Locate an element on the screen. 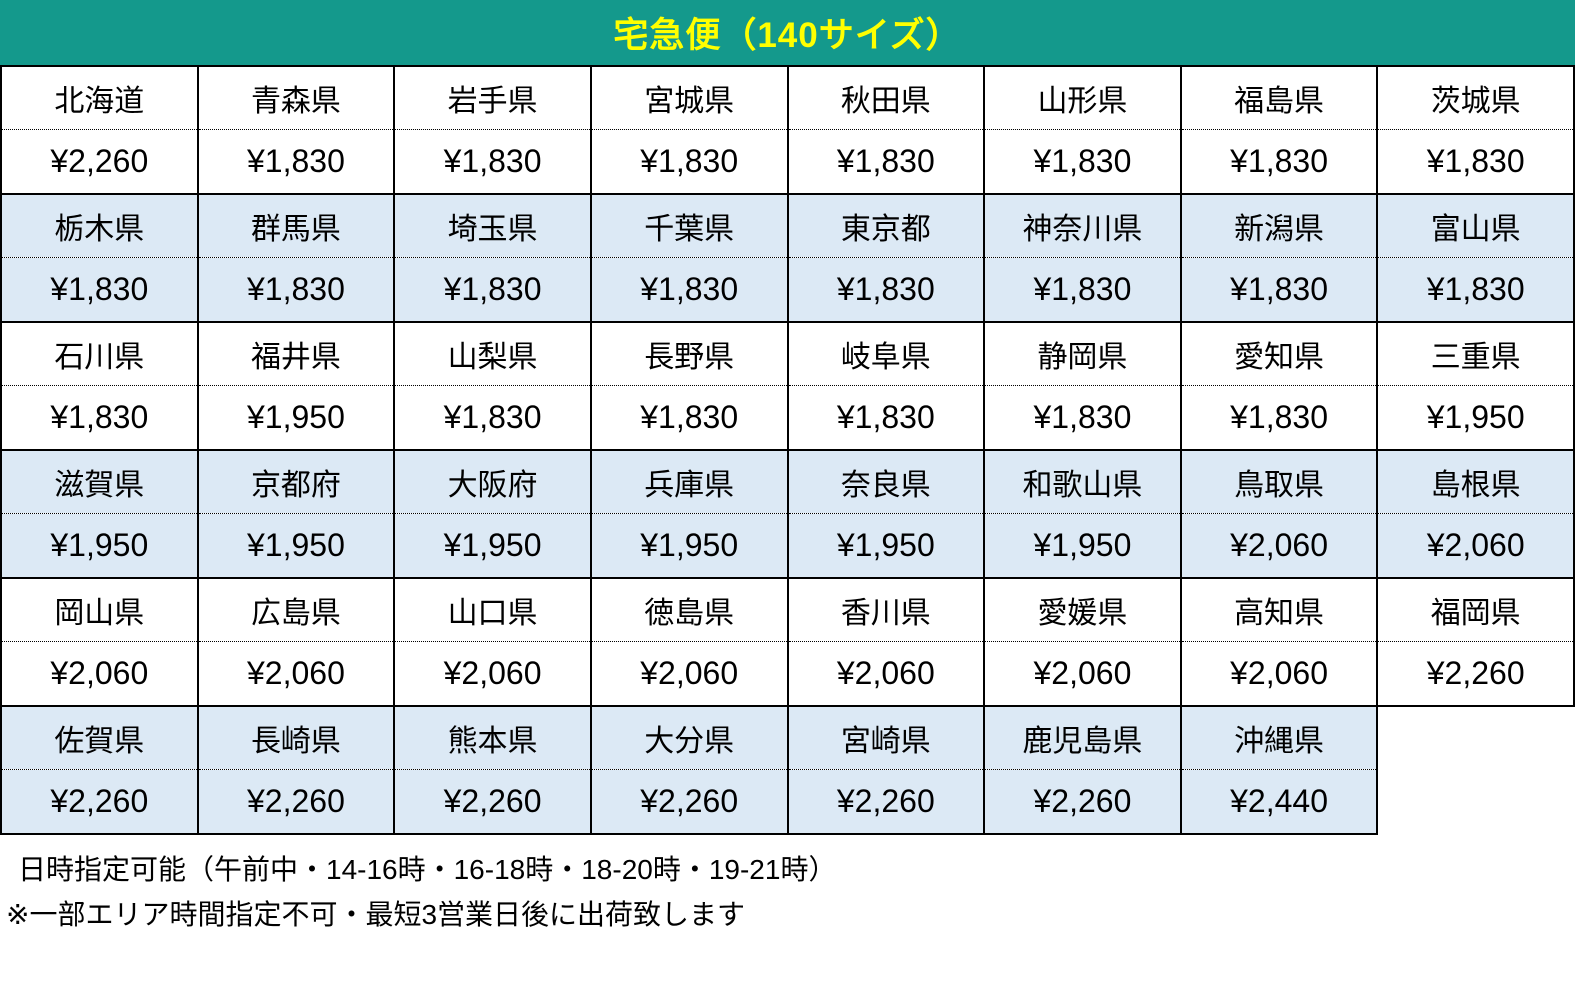 This screenshot has height=1002, width=1575. prefecture-cell: 三重県 is located at coordinates (1475, 353).